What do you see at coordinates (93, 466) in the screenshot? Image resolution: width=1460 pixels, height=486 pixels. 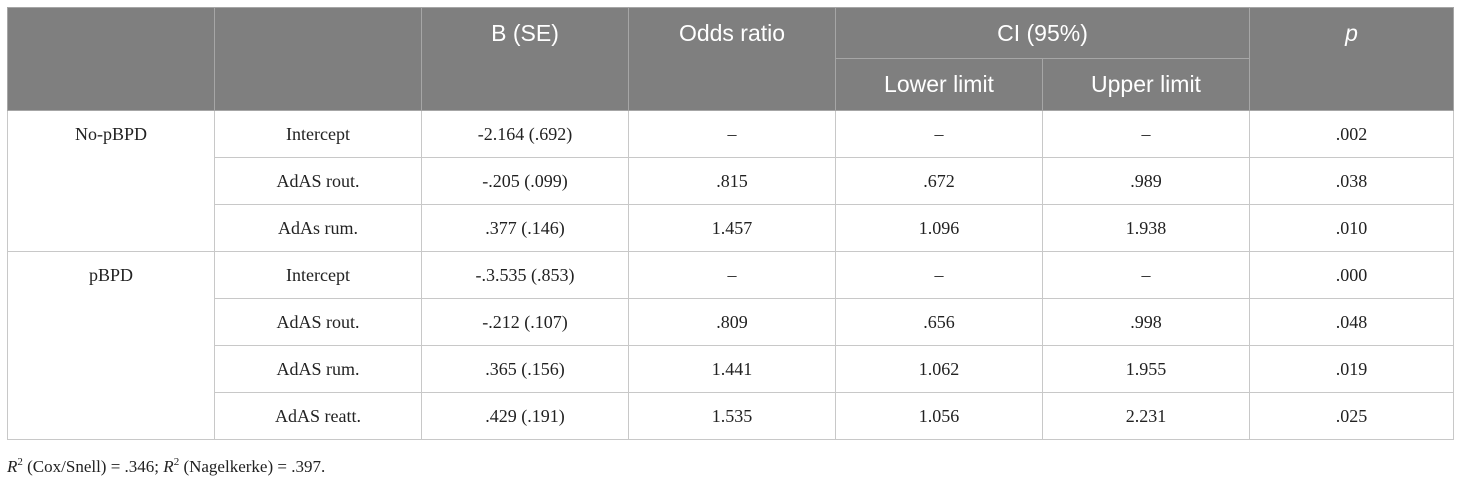 I see `cox-snell-text: (Cox/Snell) = .346;` at bounding box center [93, 466].